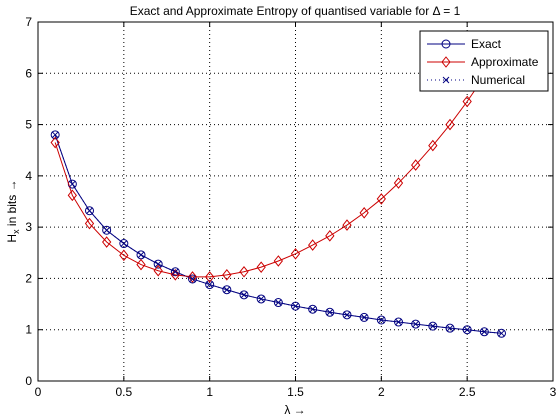 The width and height of the screenshot is (560, 420). I want to click on legend-marker-numerical-stroke-b, so click(446, 80).